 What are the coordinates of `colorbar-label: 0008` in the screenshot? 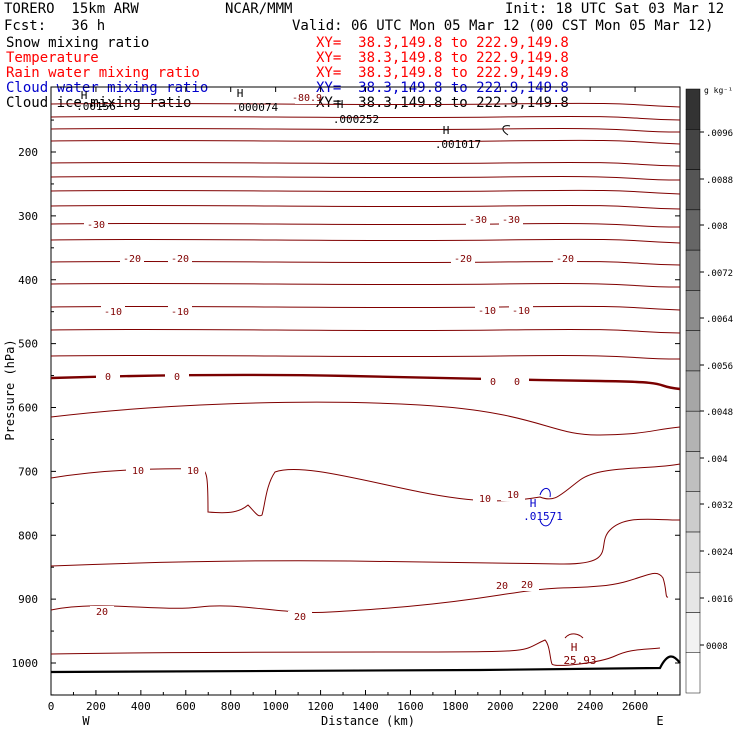 It's located at (717, 647).